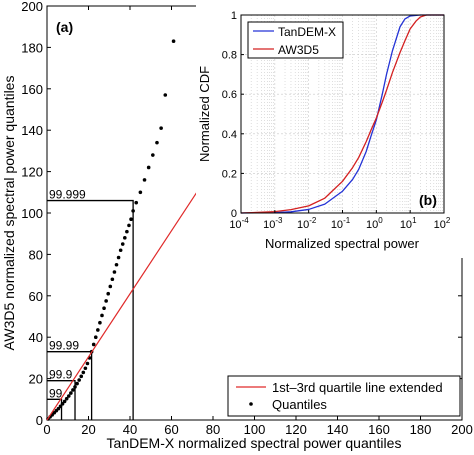 This screenshot has height=455, width=474. What do you see at coordinates (295, 40) in the screenshot?
I see `panel-b-legend: TanDEM-X AW3D5` at bounding box center [295, 40].